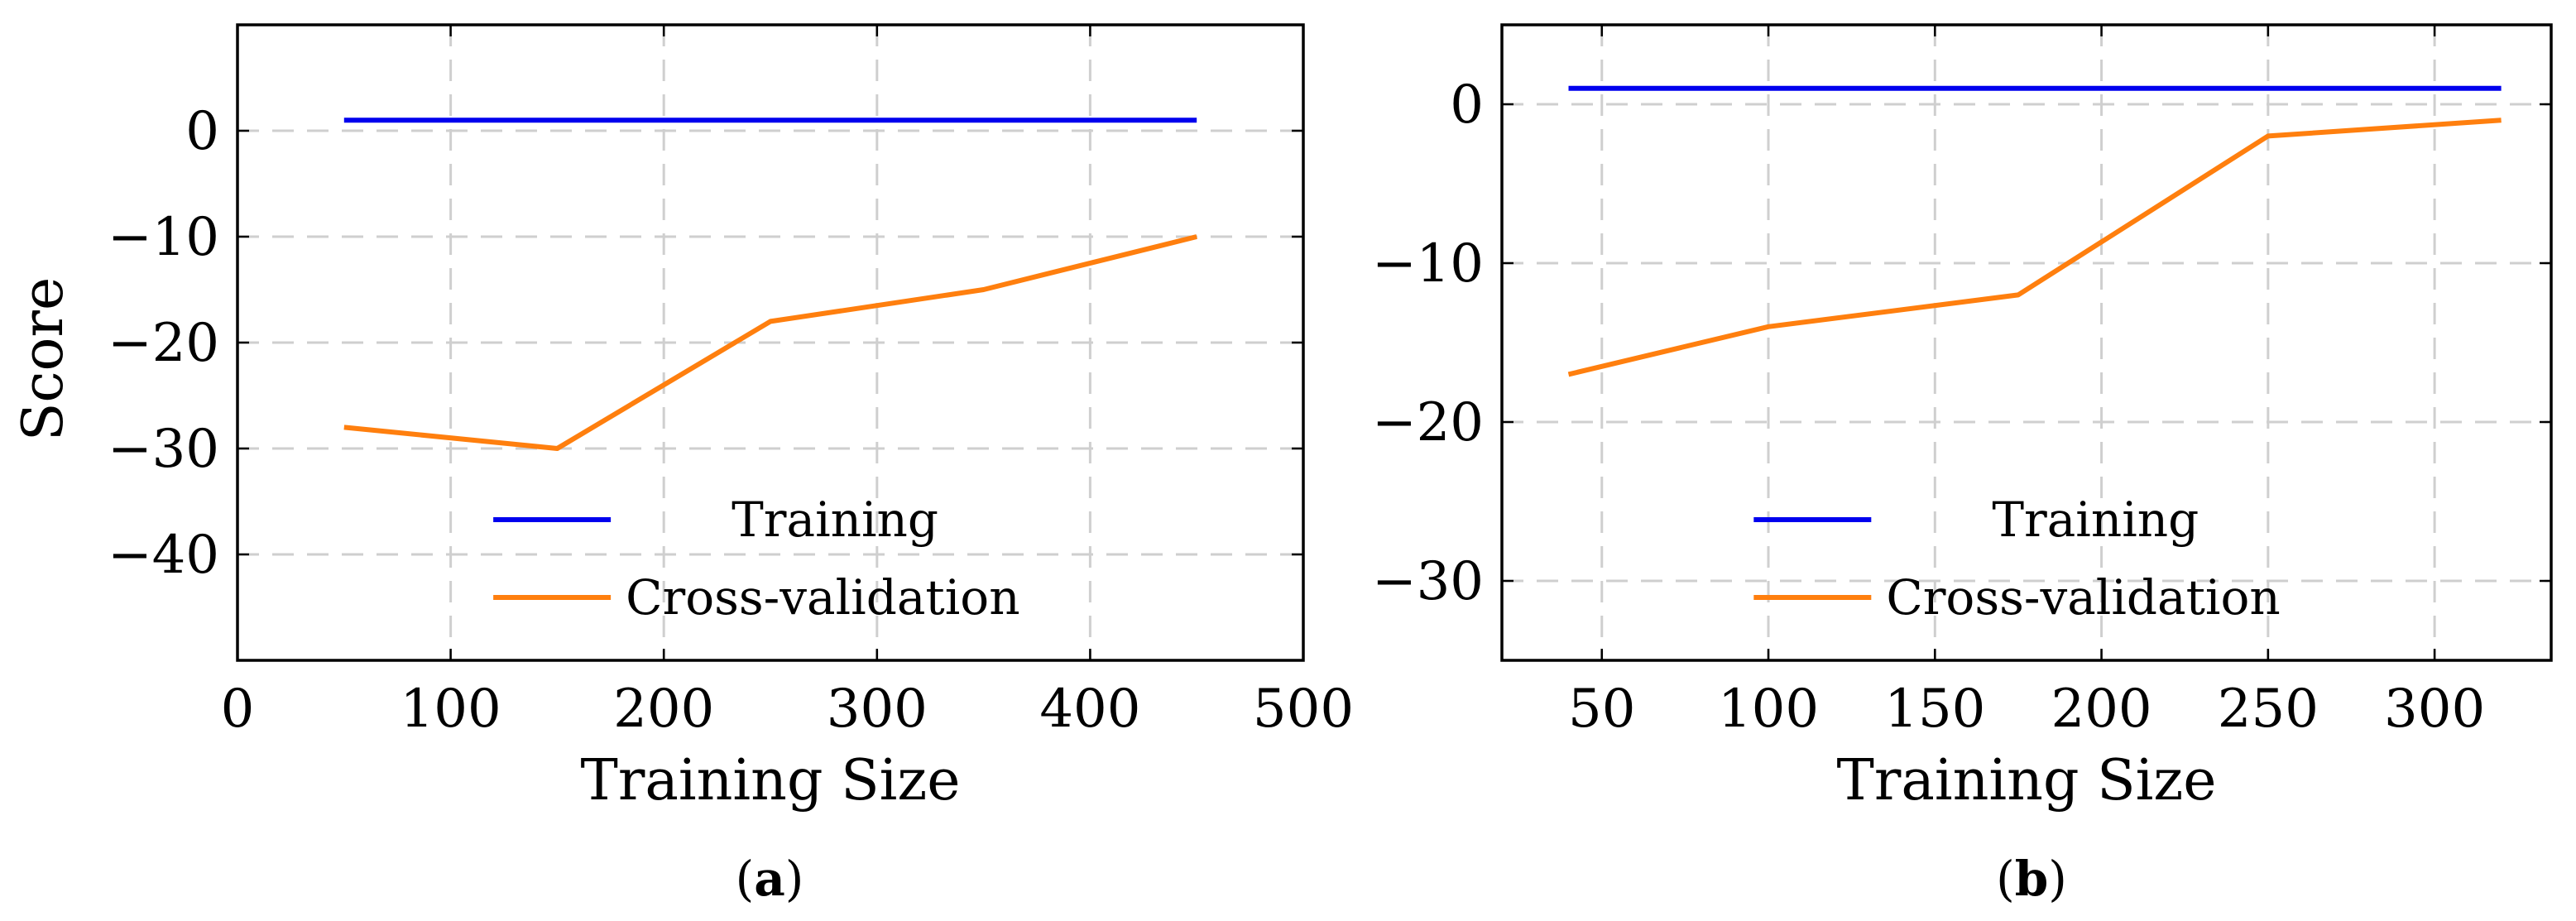 The image size is (2576, 921). What do you see at coordinates (238, 709) in the screenshot?
I see `x-tick-label: 0` at bounding box center [238, 709].